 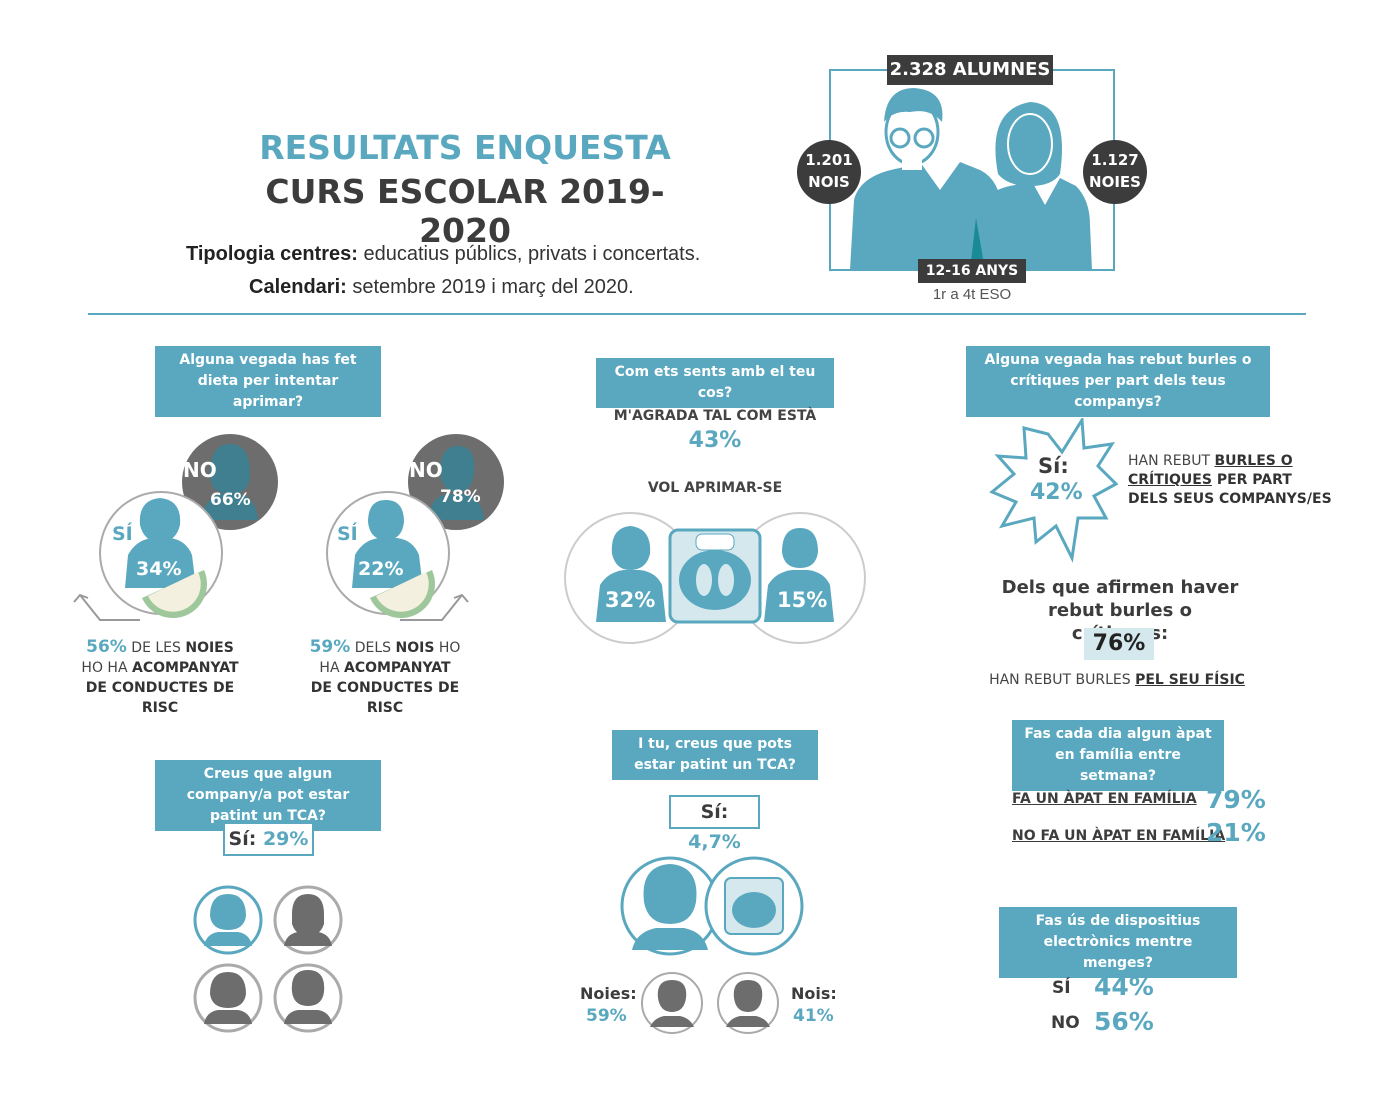 I want to click on boys-risk-text-e: ACOMPANYAT, so click(x=397, y=668).